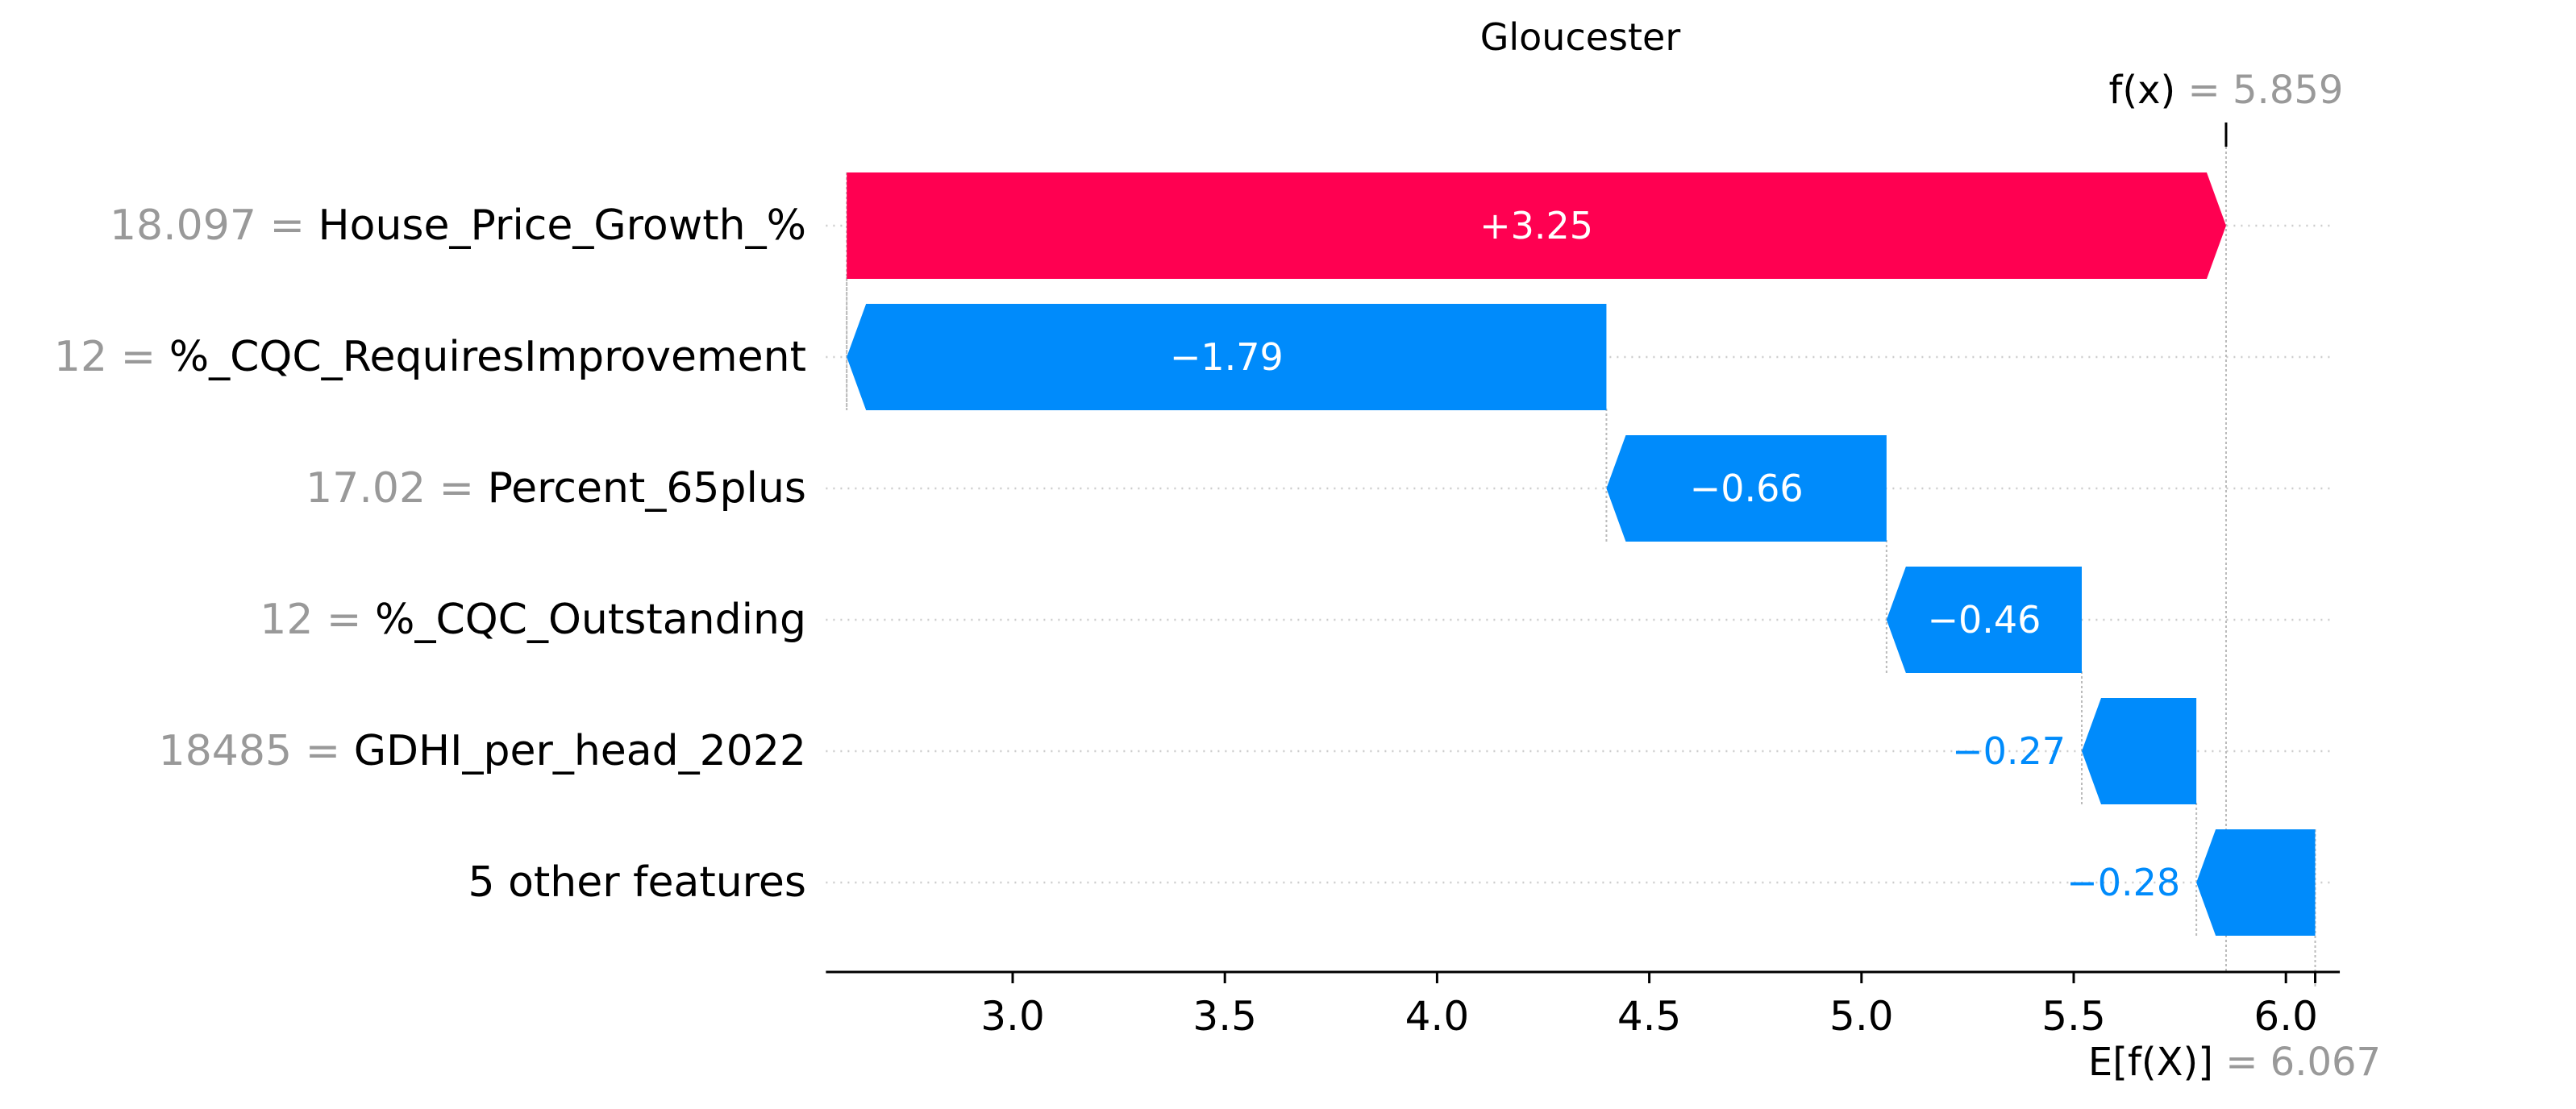 The image size is (2576, 1109). I want to click on x-tick-label: 6.0, so click(2285, 1016).